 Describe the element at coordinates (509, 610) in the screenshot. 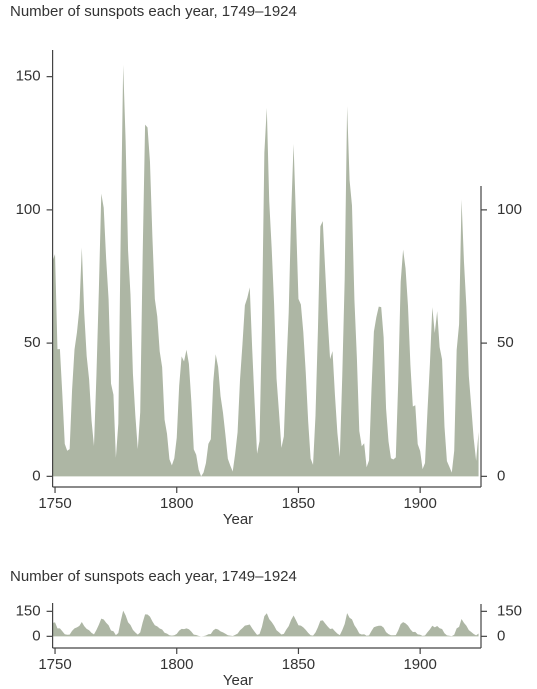

I see `y2-tick-label: 150` at that location.